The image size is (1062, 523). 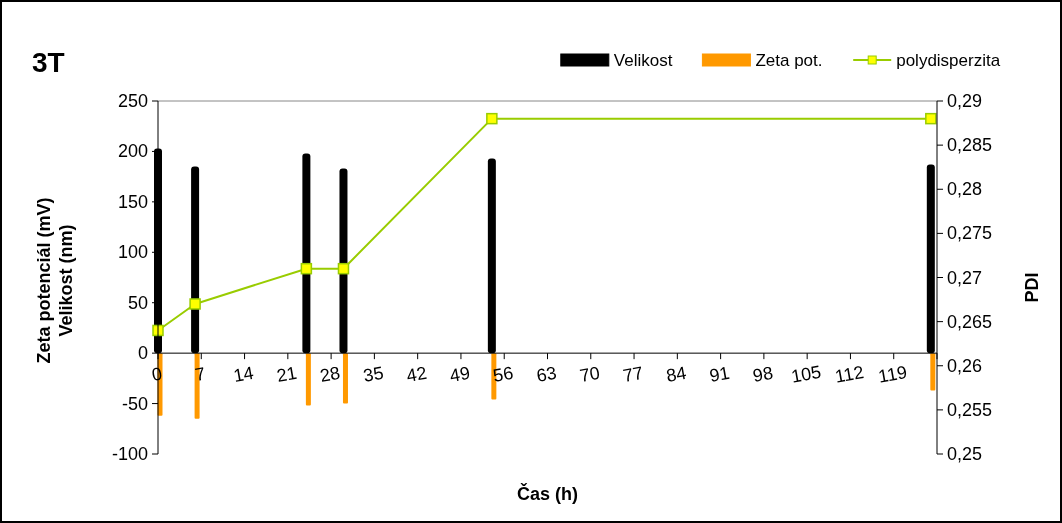 I want to click on legend-label: Zeta pot., so click(x=789, y=60).